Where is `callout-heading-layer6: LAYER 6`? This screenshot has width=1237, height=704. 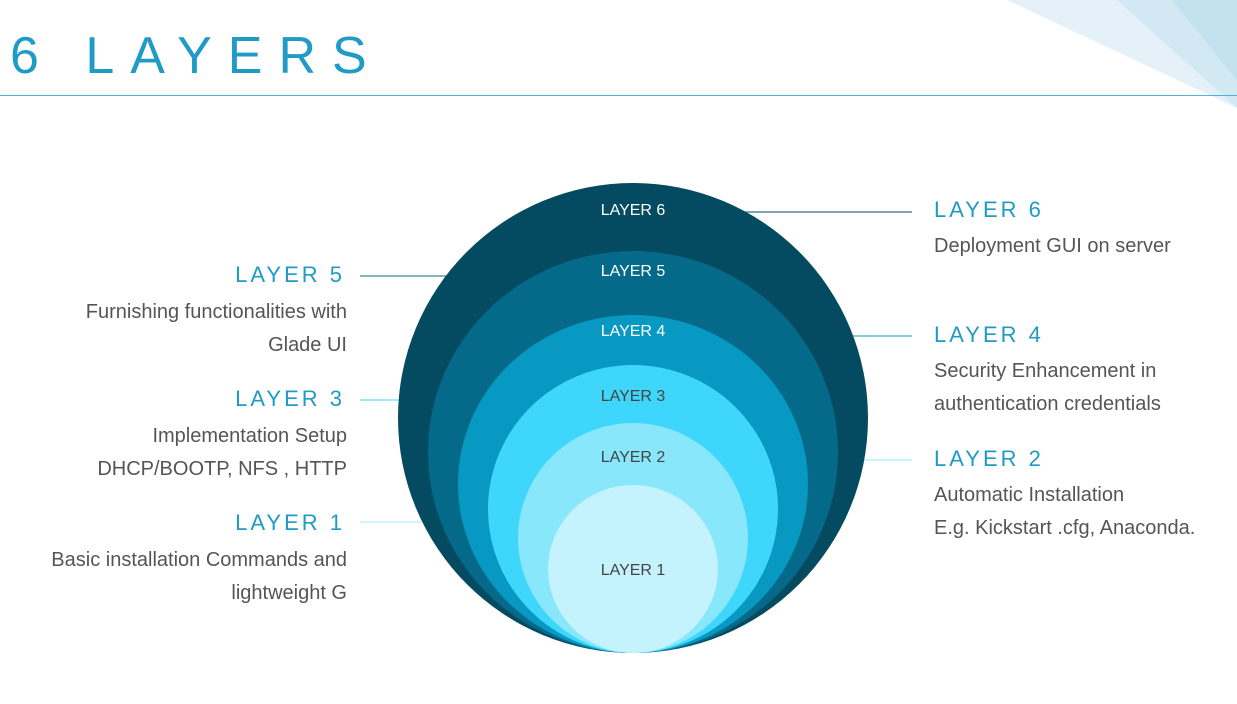 callout-heading-layer6: LAYER 6 is located at coordinates (989, 209).